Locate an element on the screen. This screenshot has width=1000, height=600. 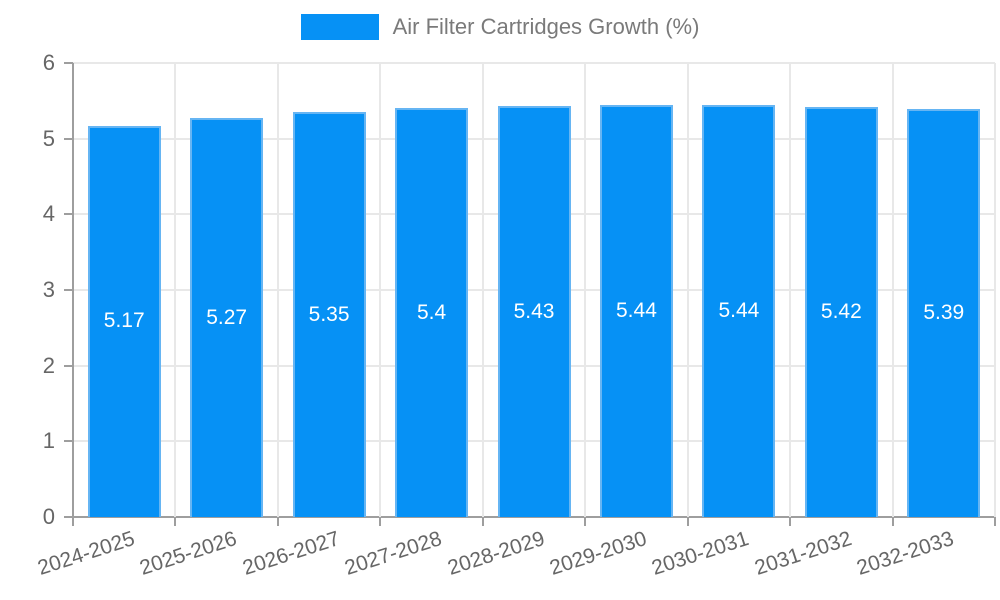
bar-value-label: 5.27 is located at coordinates (227, 317).